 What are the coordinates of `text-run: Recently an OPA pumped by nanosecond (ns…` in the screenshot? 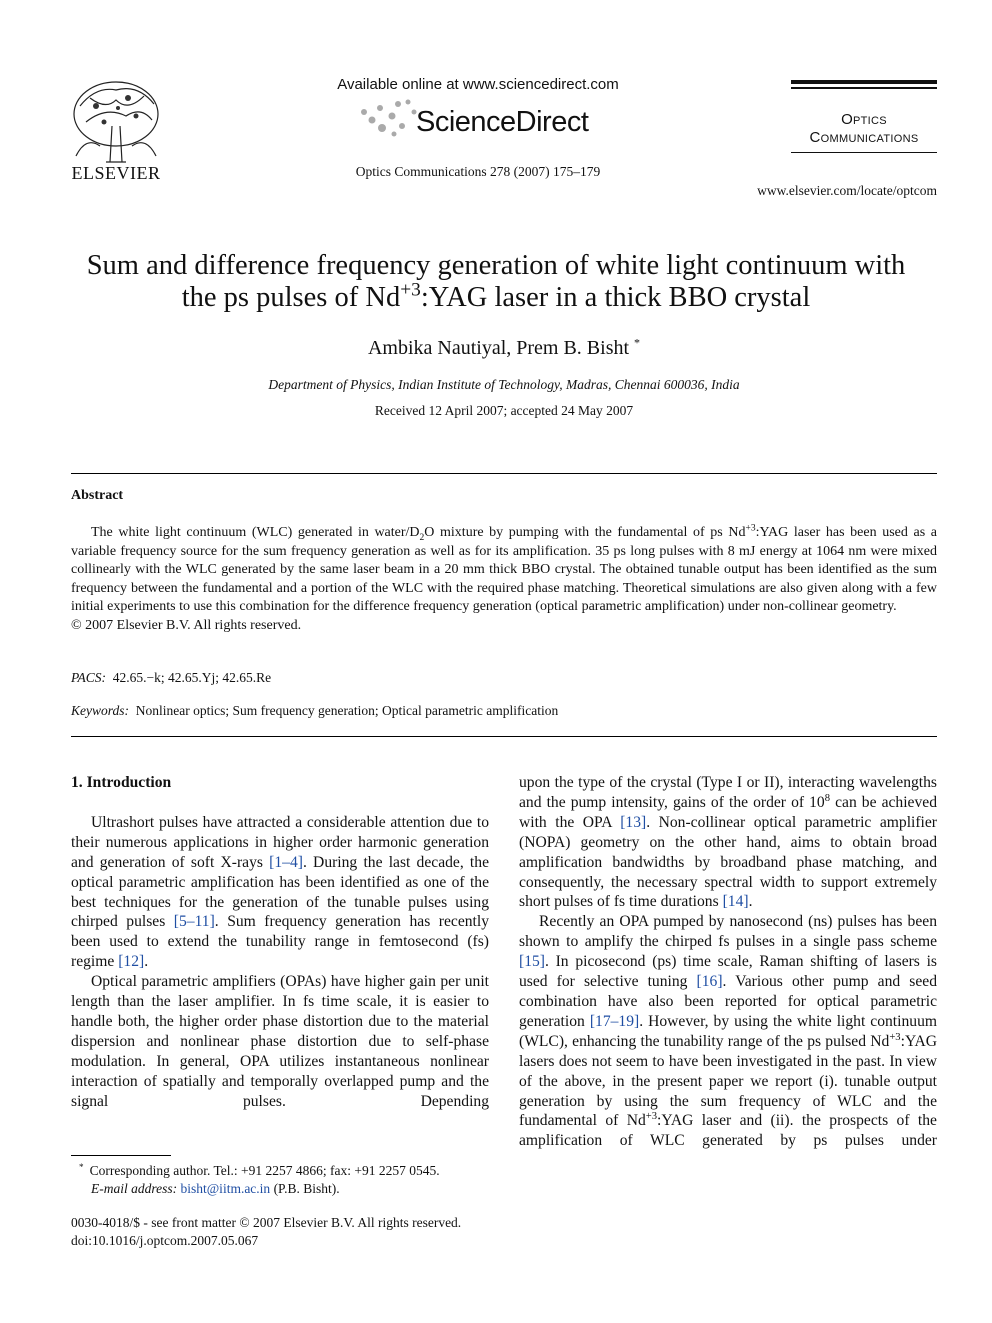 It's located at (728, 932).